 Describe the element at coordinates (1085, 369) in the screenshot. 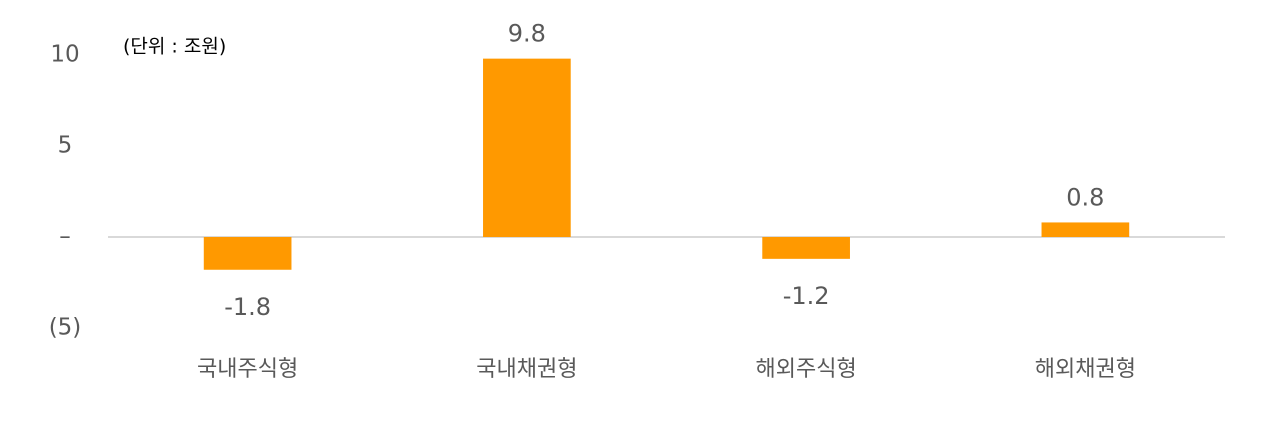

I see `x-tick-label: 해외채권형` at that location.